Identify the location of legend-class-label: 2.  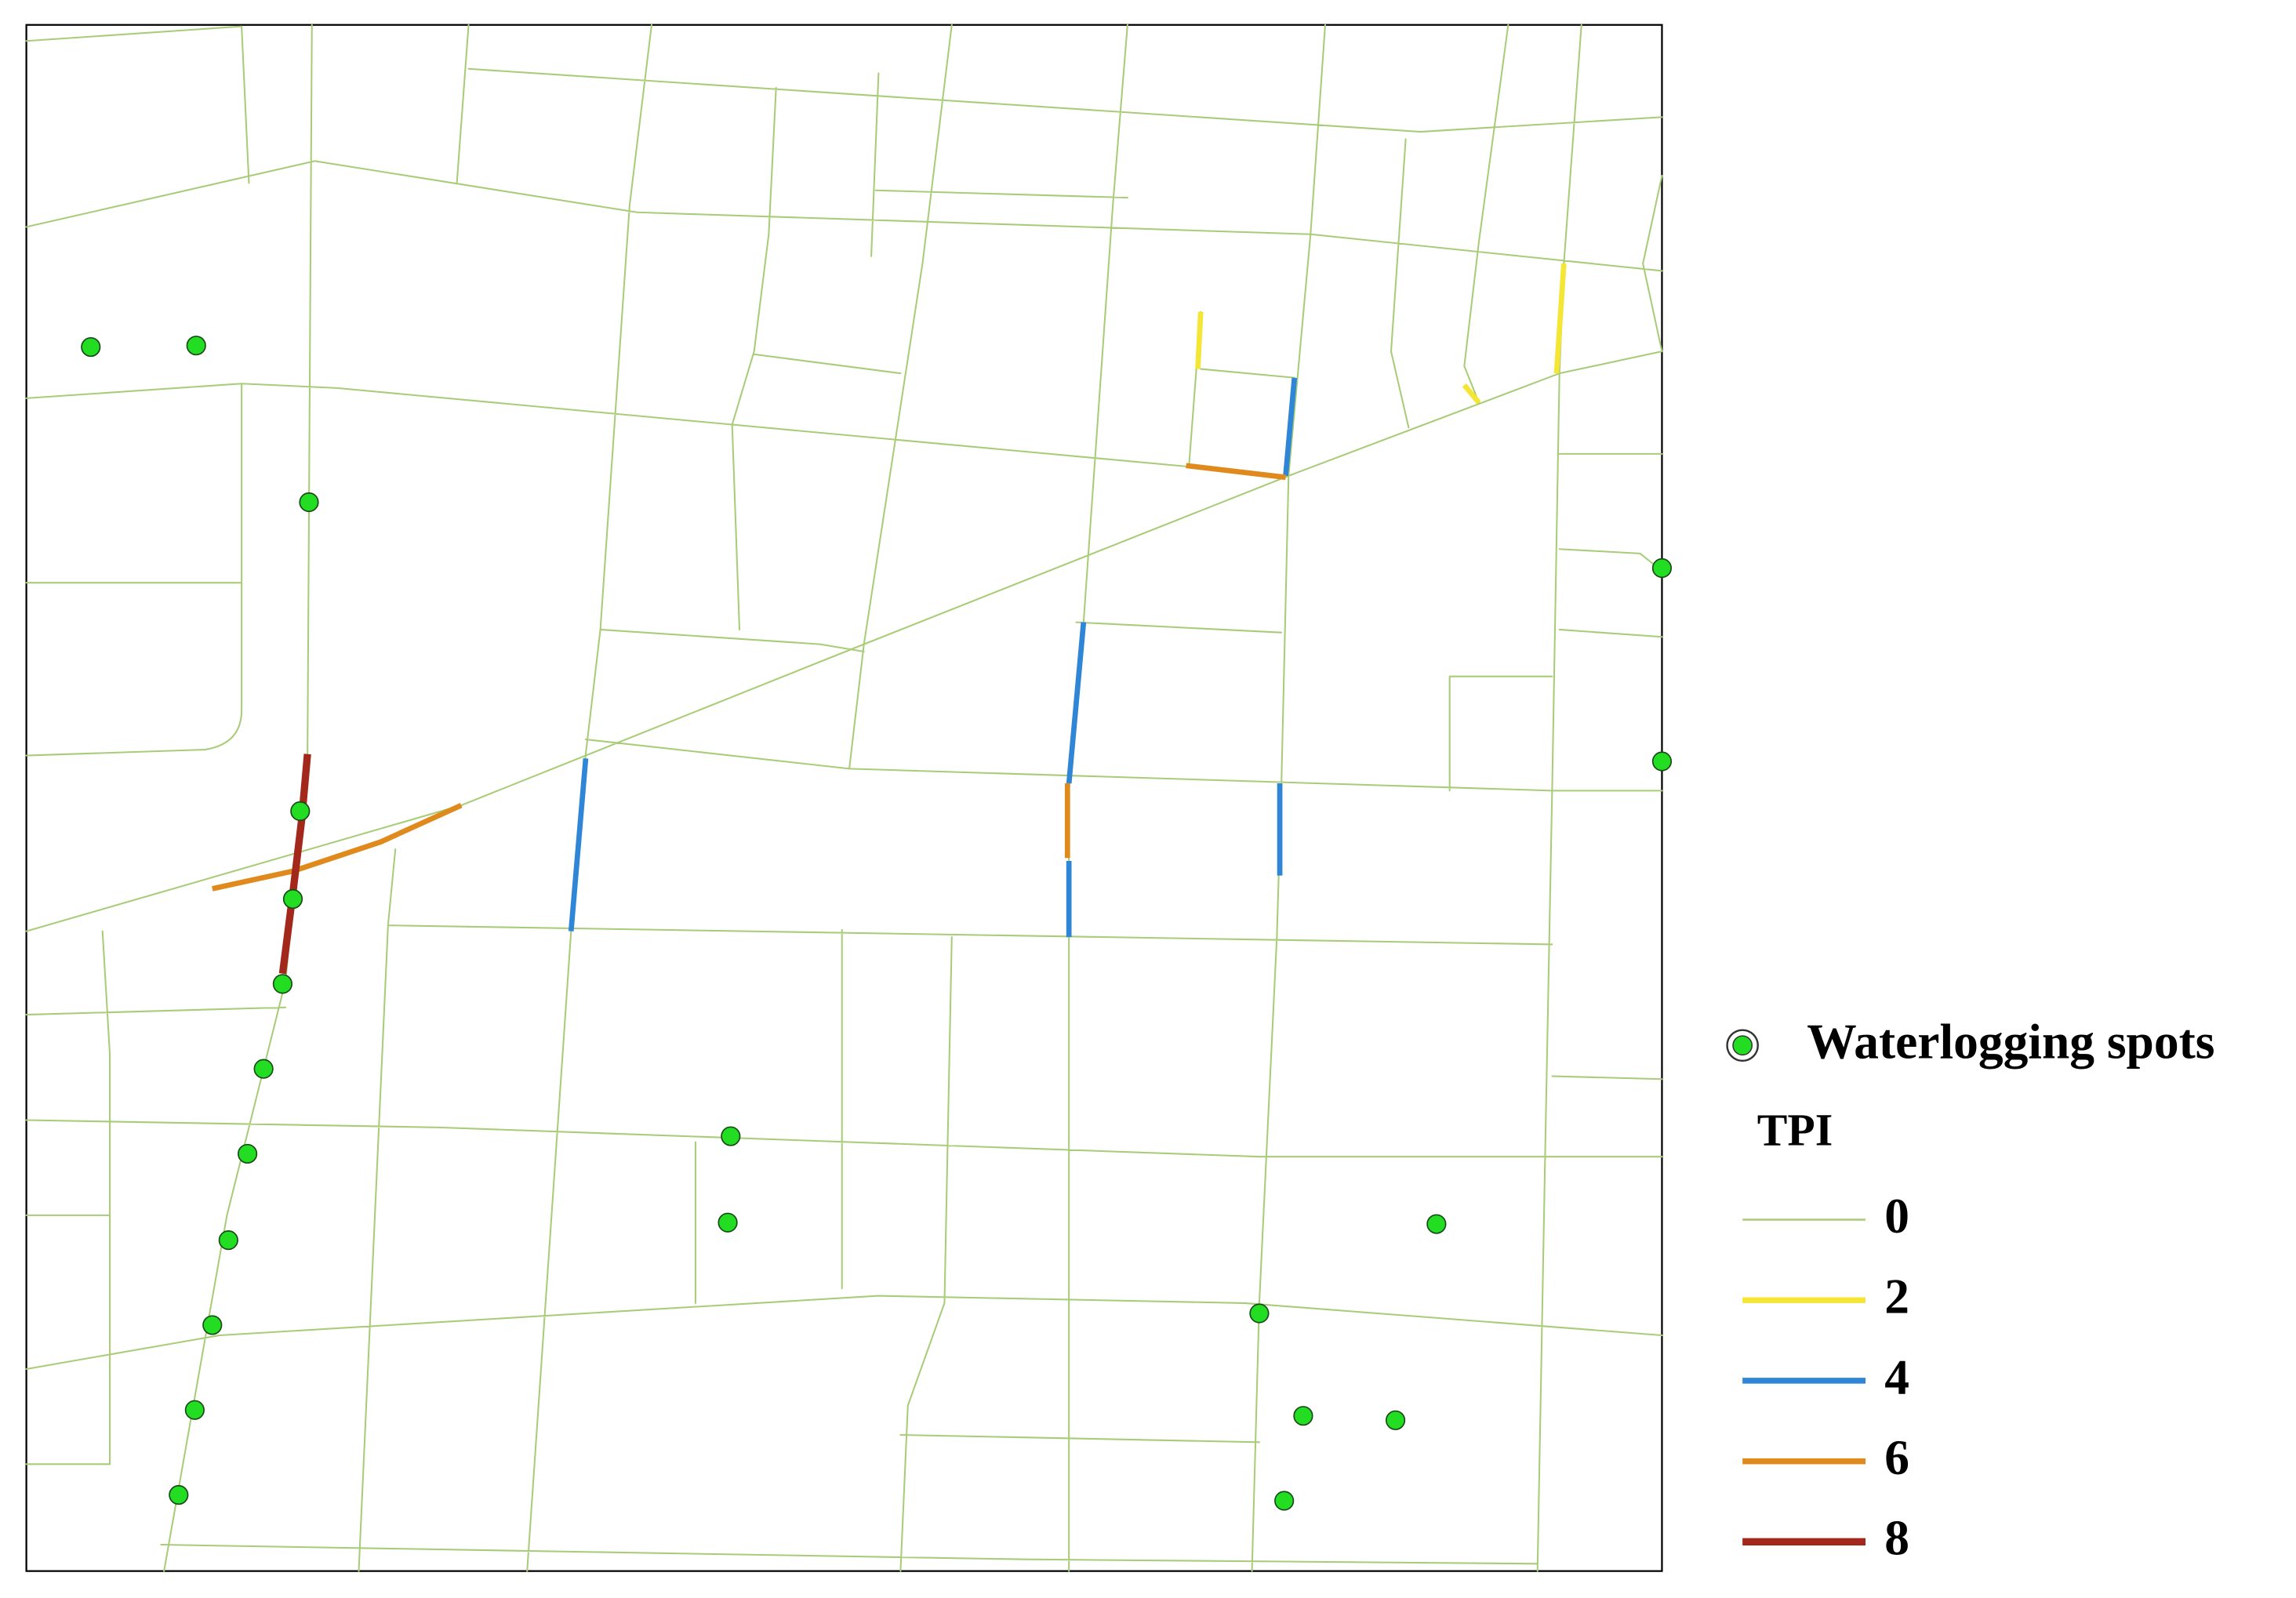
(1896, 1296).